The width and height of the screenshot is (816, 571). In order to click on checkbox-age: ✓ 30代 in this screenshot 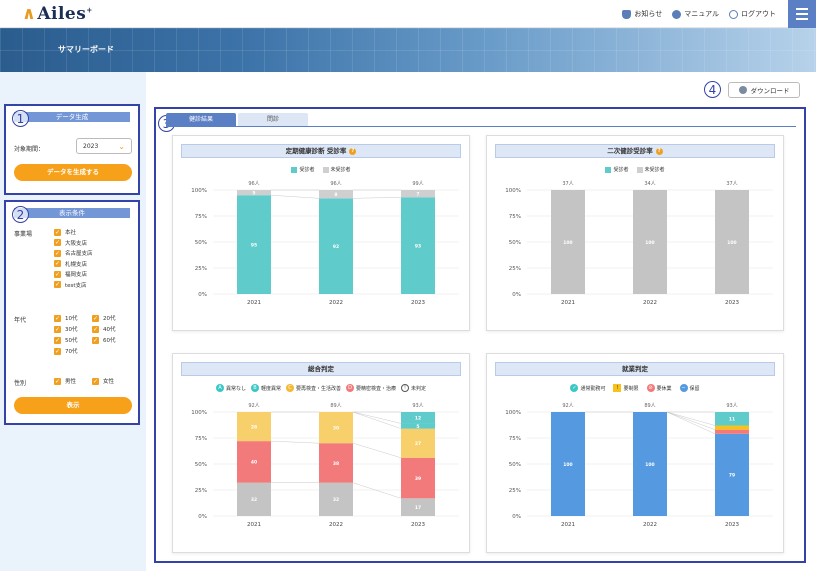, I will do `click(66, 329)`.